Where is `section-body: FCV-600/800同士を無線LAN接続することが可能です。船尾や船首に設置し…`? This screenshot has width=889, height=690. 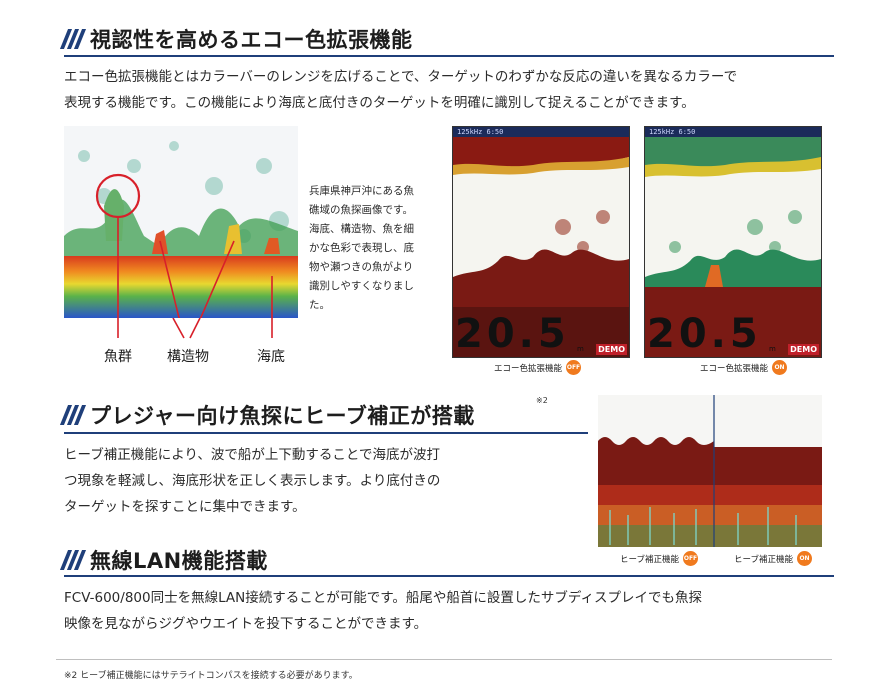
section-body: FCV-600/800同士を無線LAN接続することが可能です。船尾や船首に設置し… is located at coordinates (459, 611).